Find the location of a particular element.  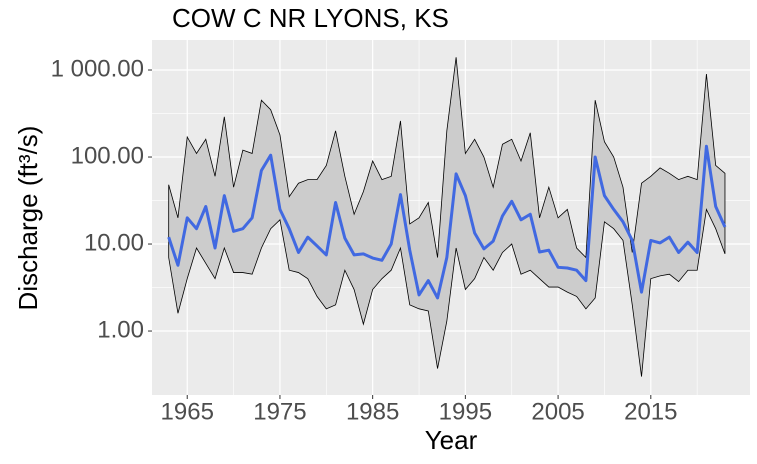

y-tick-label: 1.00 is located at coordinates (120, 329).